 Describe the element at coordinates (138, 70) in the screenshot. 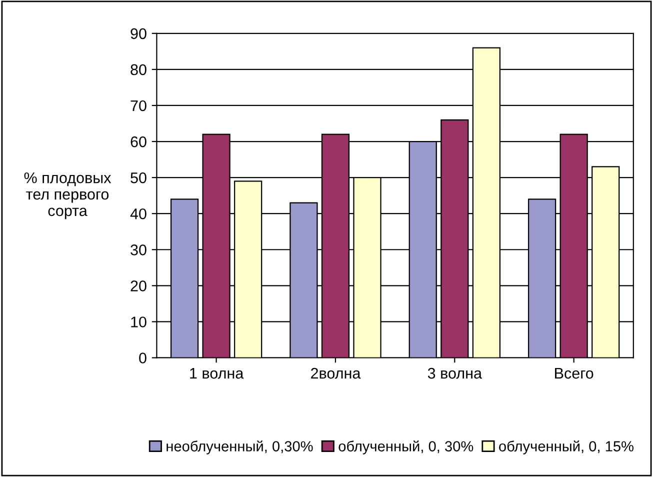

I see `y-tick-label: 80` at that location.